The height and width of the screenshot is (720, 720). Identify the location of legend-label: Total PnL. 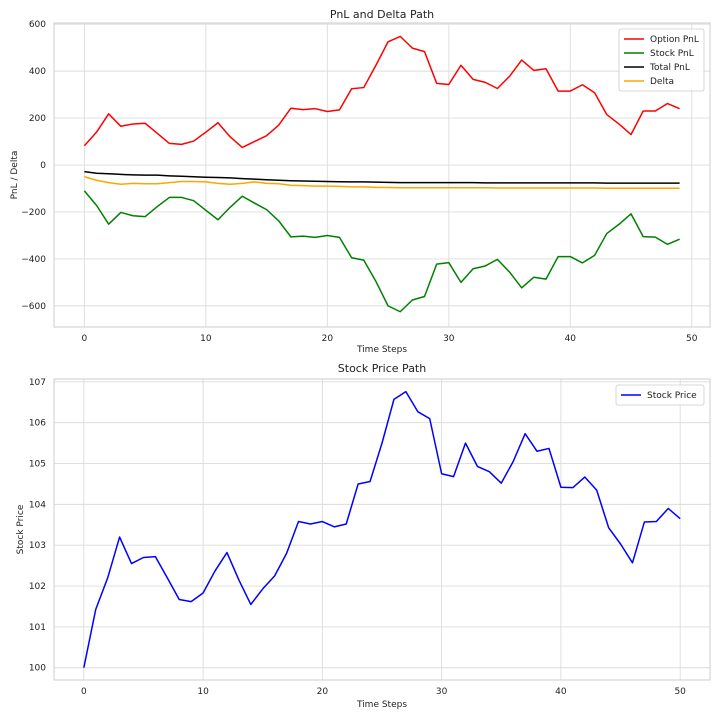
(669, 68).